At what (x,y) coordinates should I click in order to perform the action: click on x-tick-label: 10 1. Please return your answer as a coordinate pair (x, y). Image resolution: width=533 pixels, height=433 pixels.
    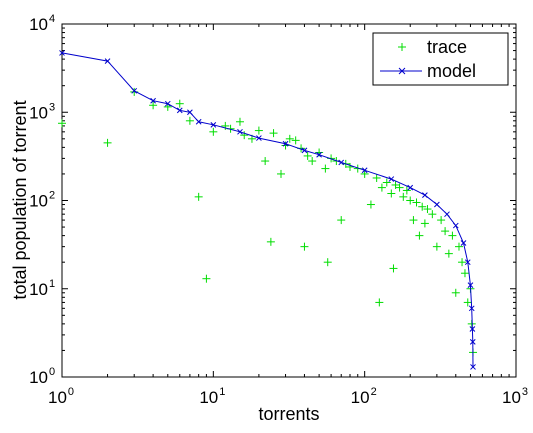
    Looking at the image, I should click on (212, 396).